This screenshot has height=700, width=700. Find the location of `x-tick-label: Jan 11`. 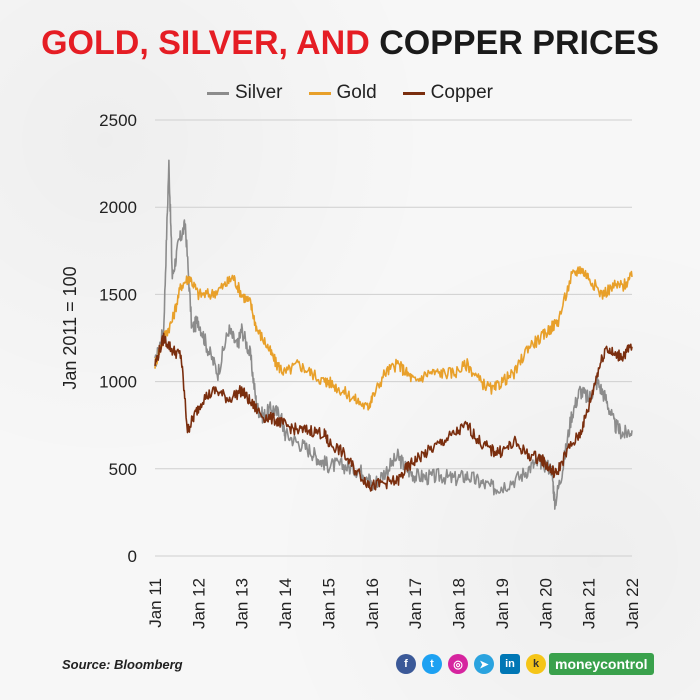

x-tick-label: Jan 11 is located at coordinates (155, 603).